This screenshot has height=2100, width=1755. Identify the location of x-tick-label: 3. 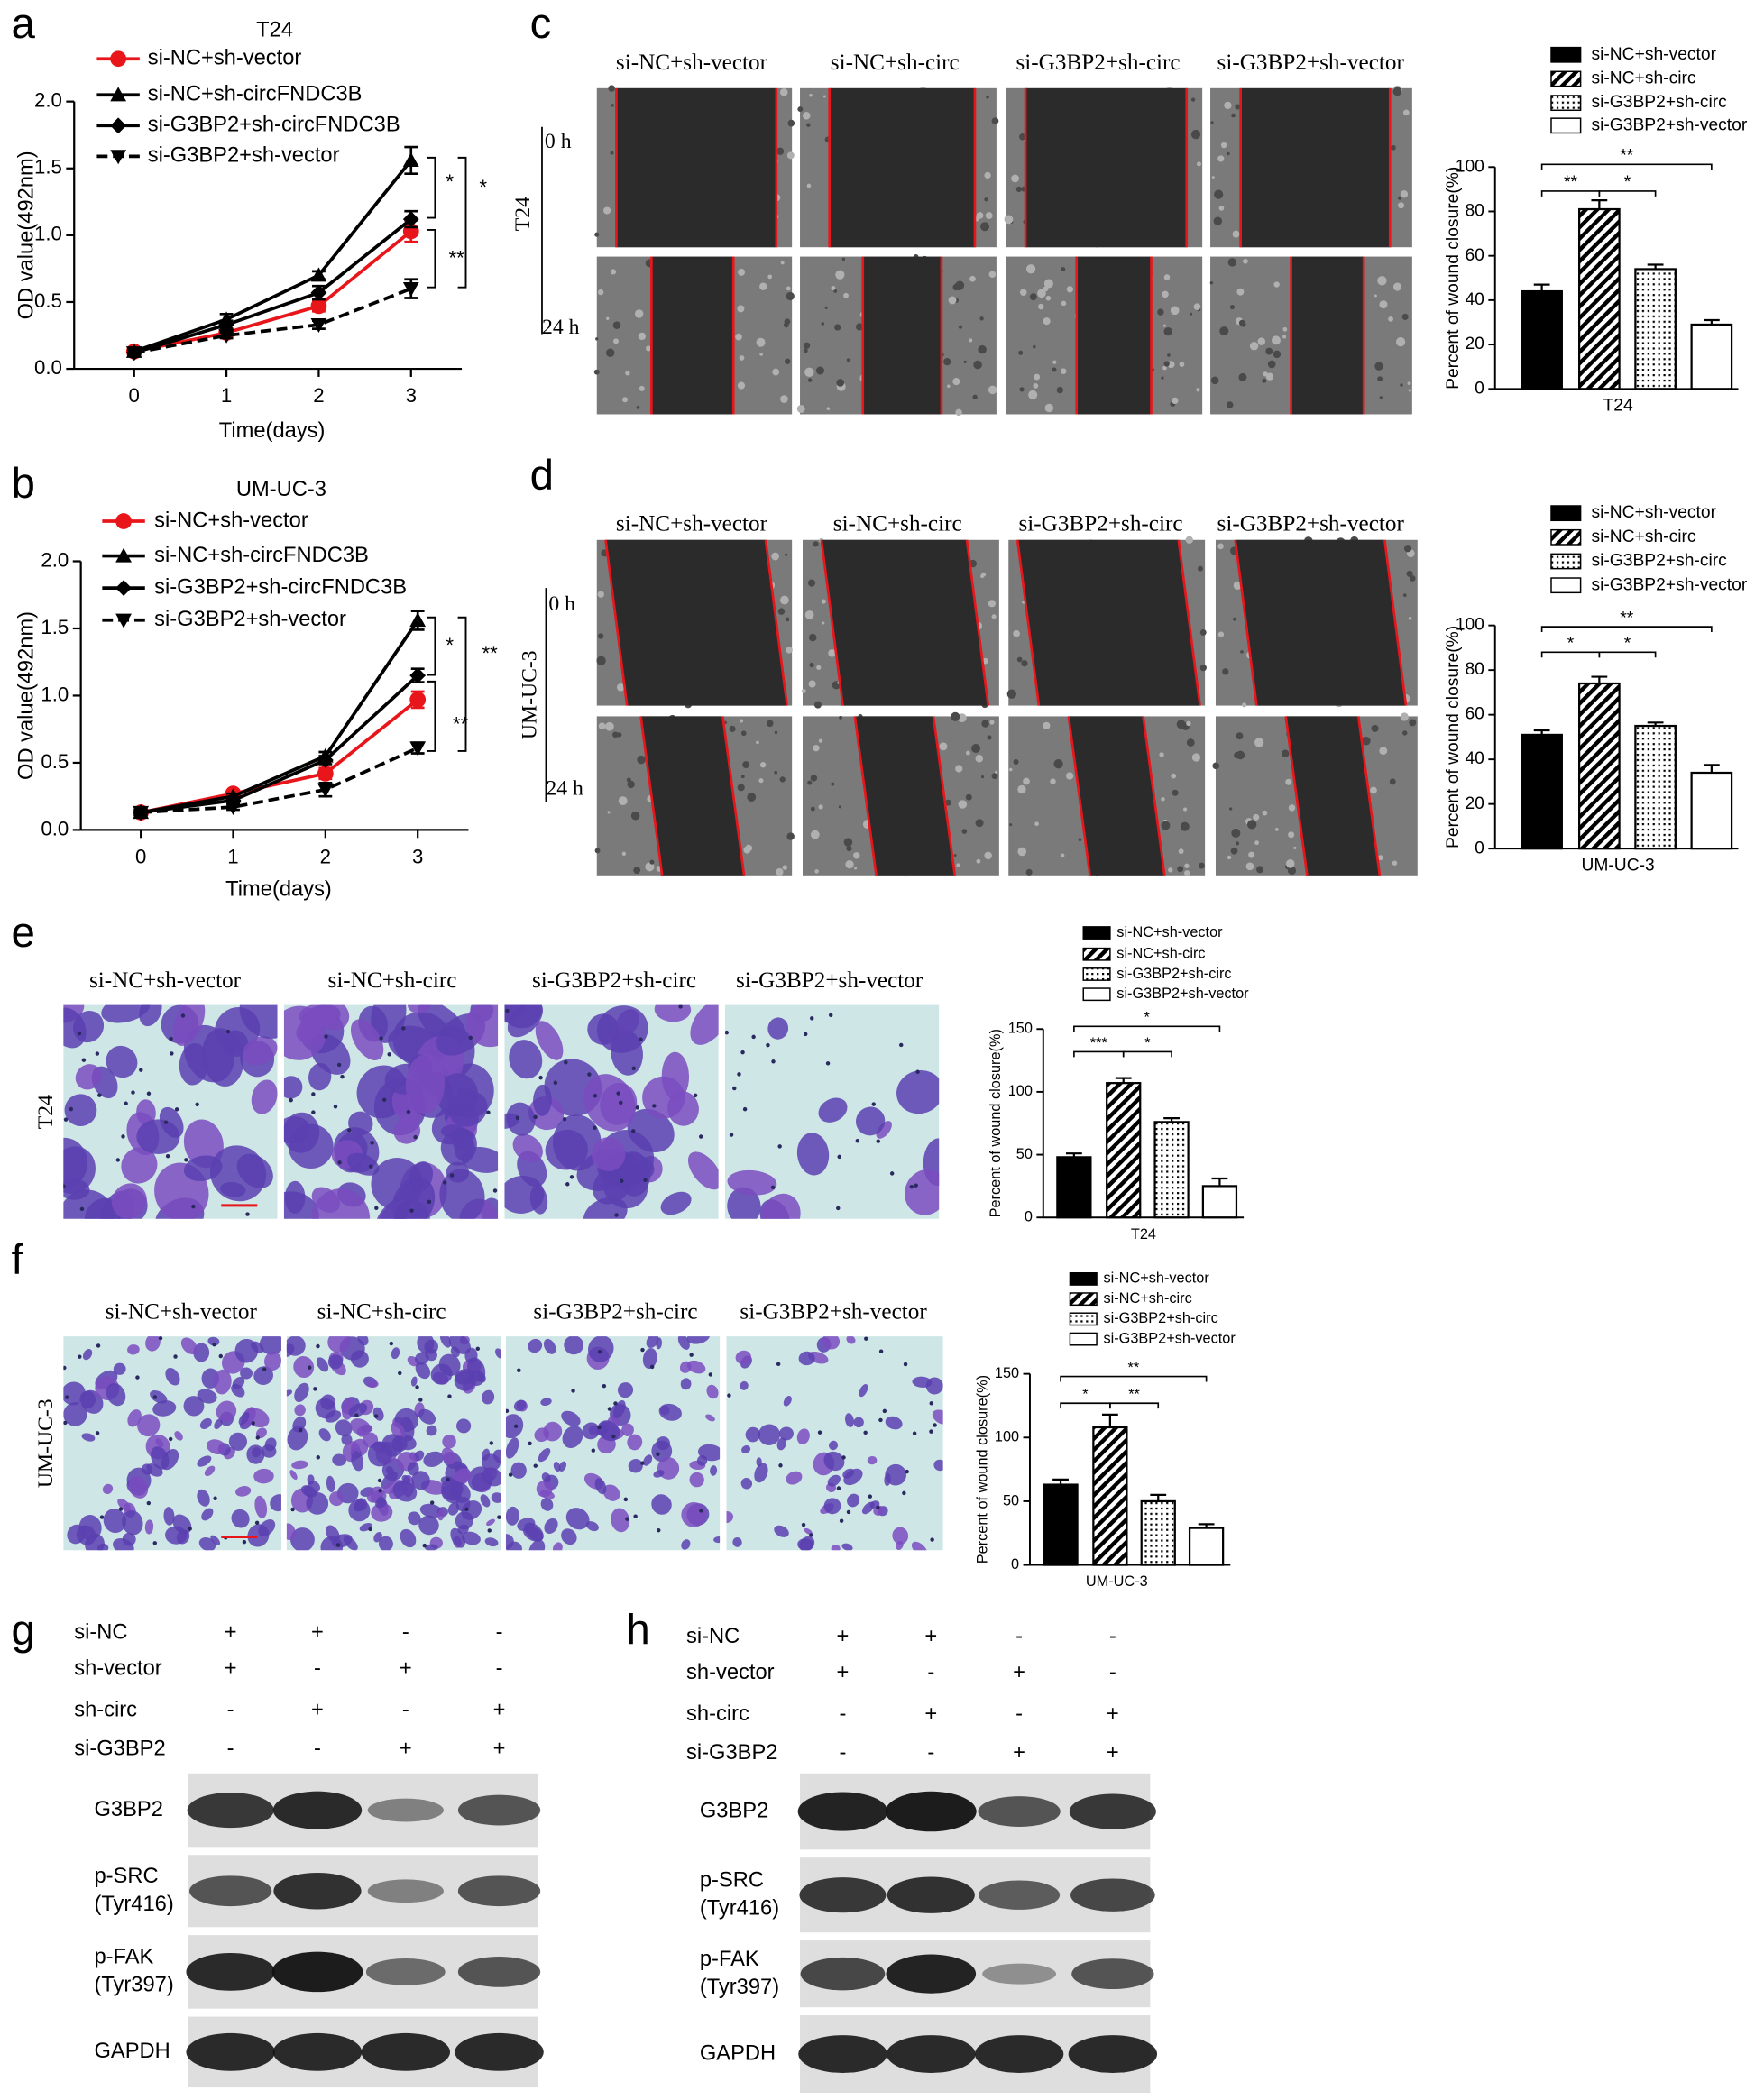
(411, 395).